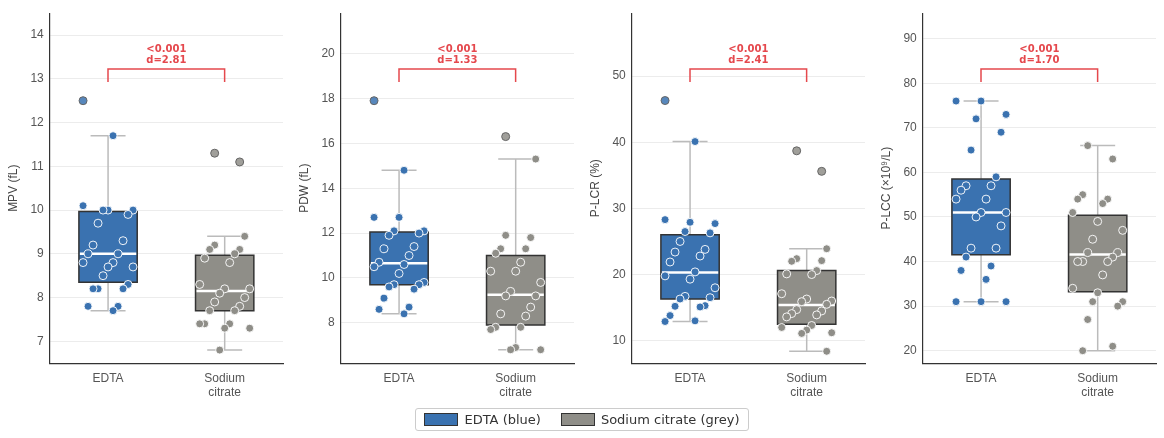  Describe the element at coordinates (41, 253) in the screenshot. I see `y-tick-label: 9` at that location.